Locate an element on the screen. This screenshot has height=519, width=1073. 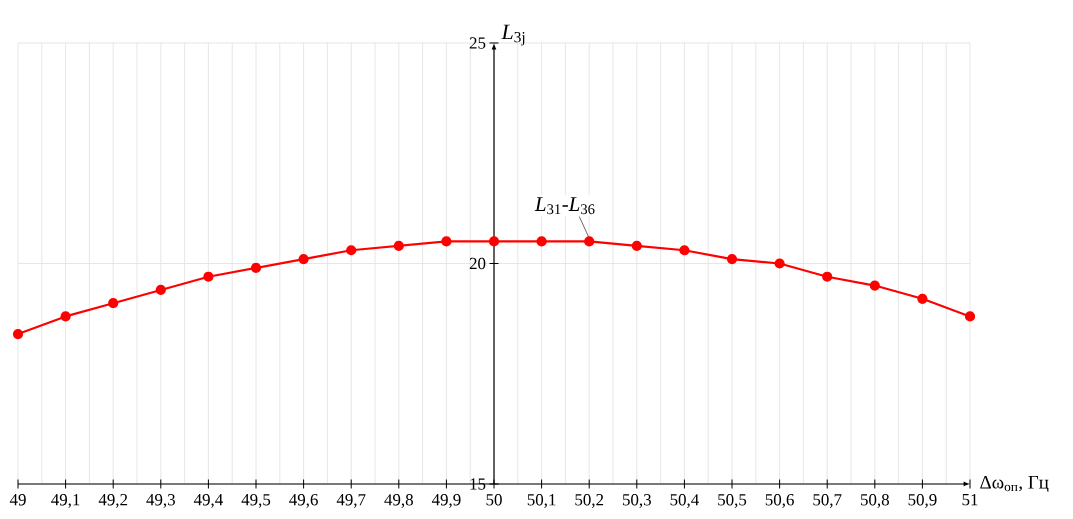
x-tick-label: 49,8 is located at coordinates (398, 501).